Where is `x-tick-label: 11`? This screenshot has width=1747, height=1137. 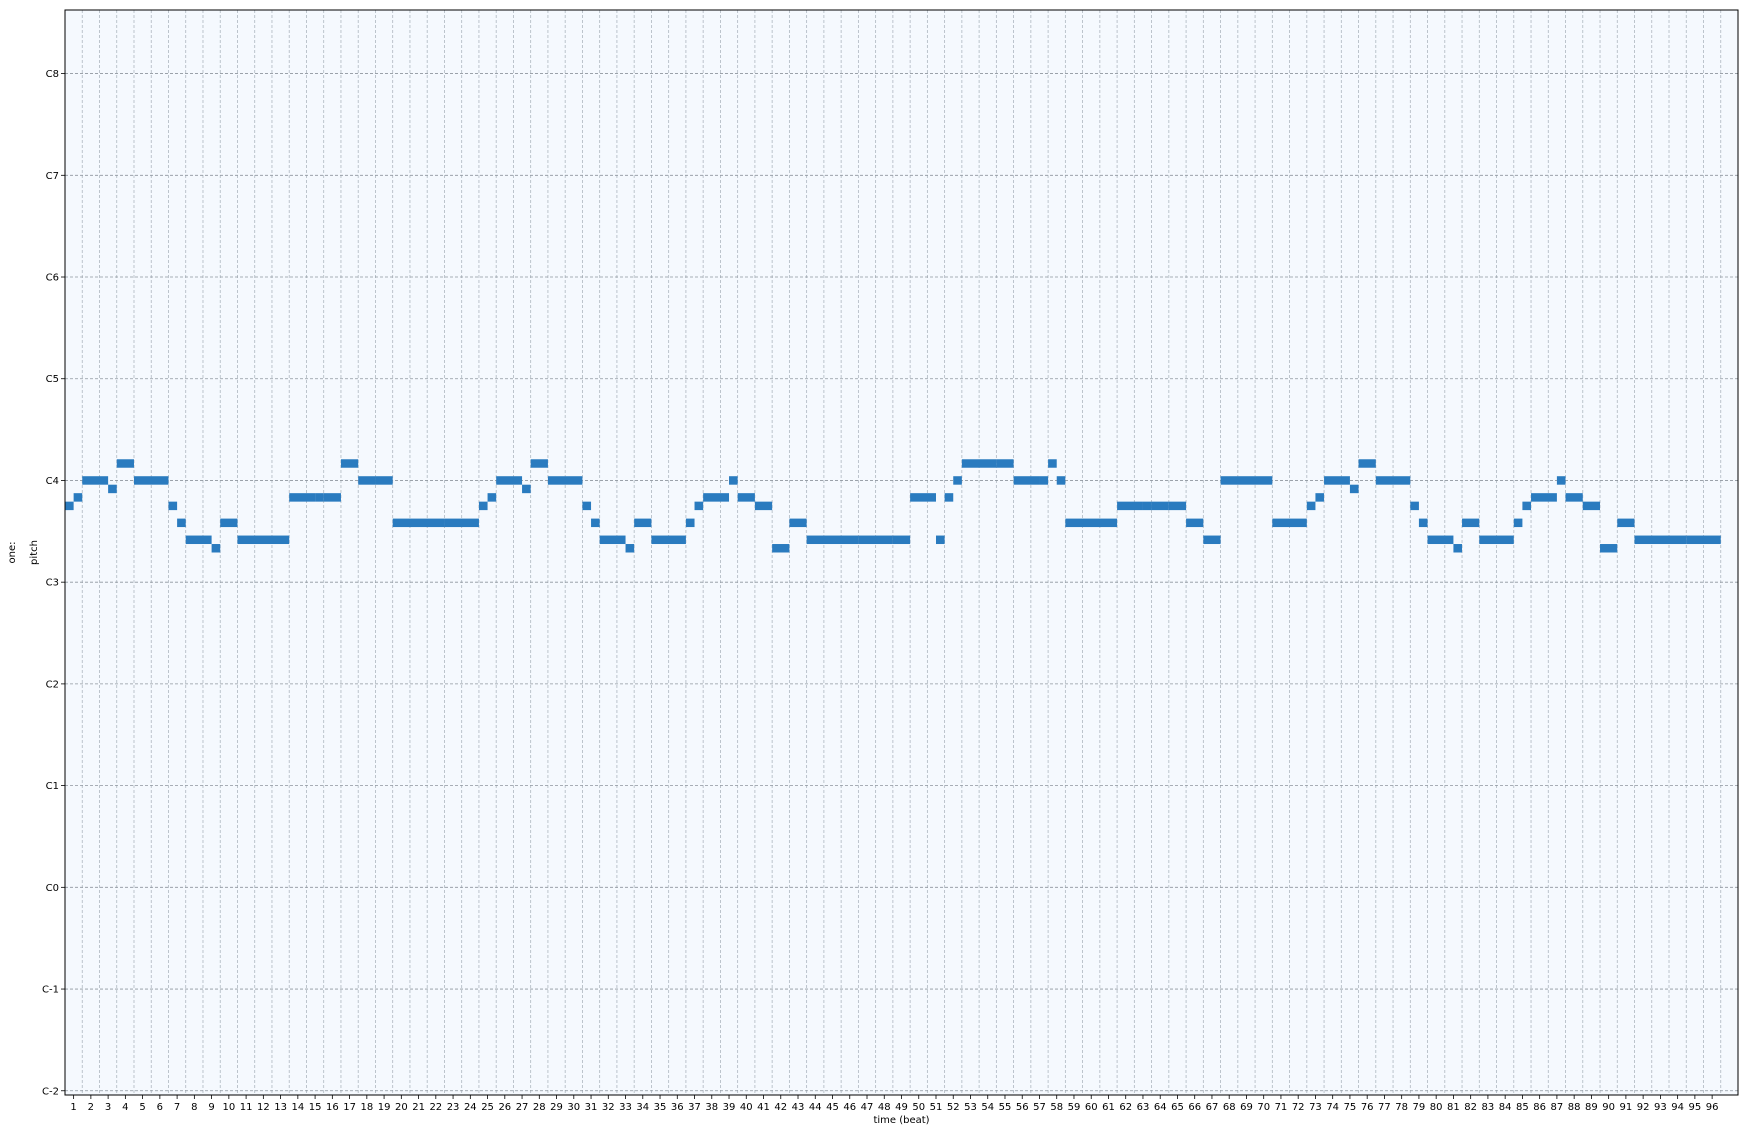
x-tick-label: 11 is located at coordinates (246, 1107).